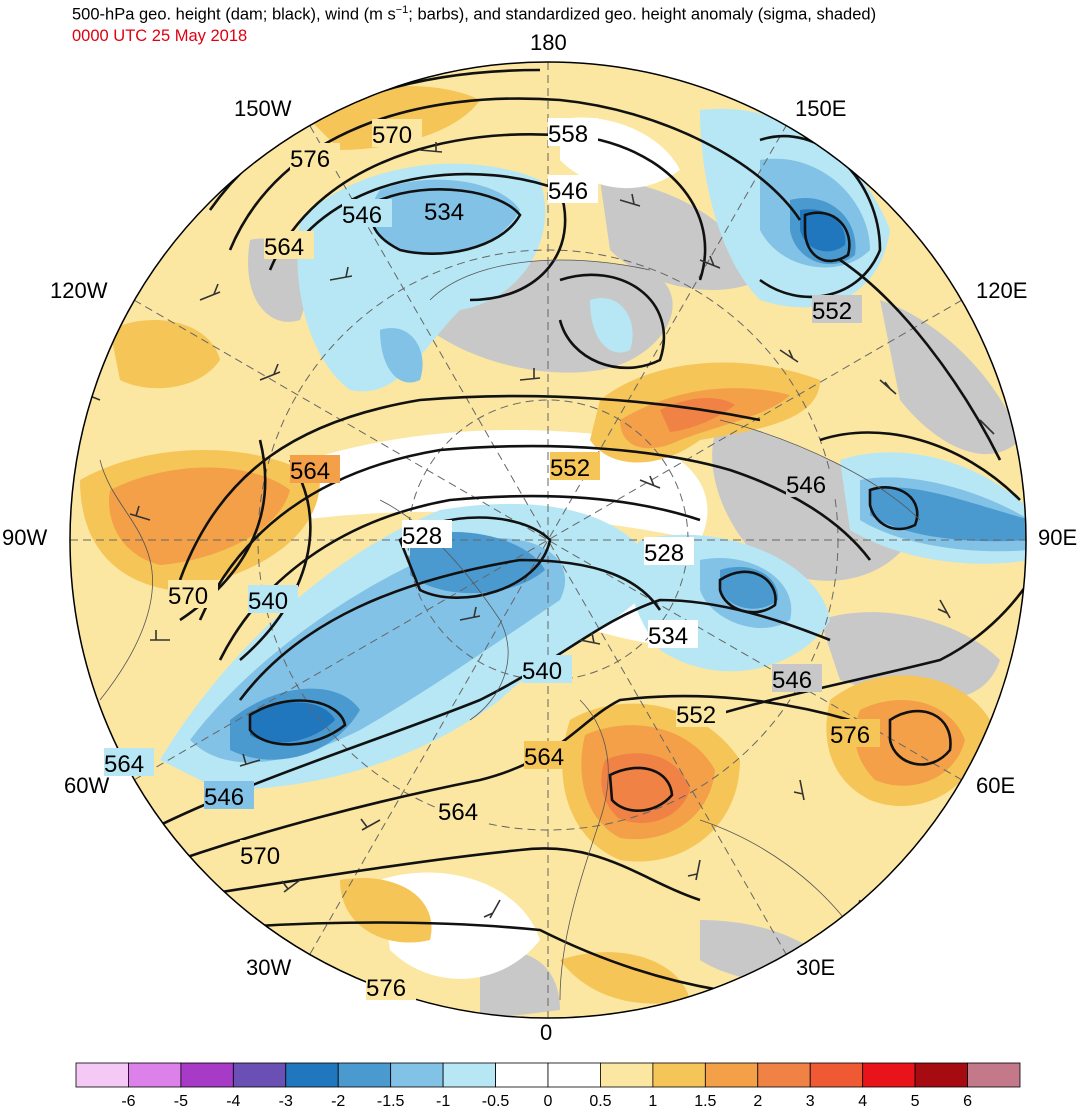  I want to click on colorbar-tick-label: 6, so click(967, 1101).